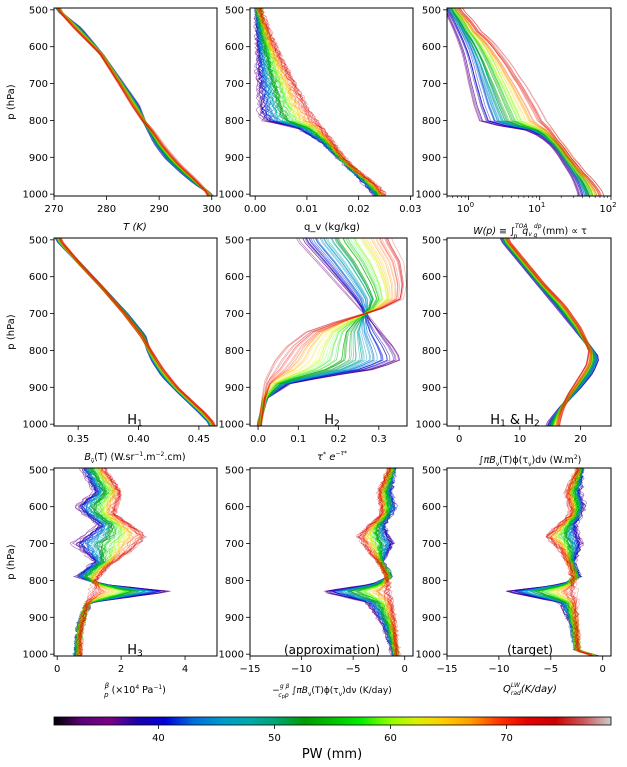 The height and width of the screenshot is (767, 627). I want to click on x-axis-label-mid: .m, so click(149, 457).